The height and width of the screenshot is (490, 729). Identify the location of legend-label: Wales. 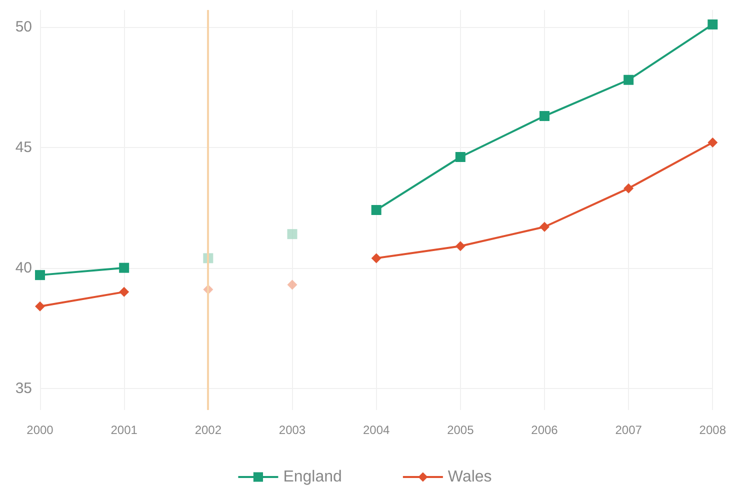
(470, 477).